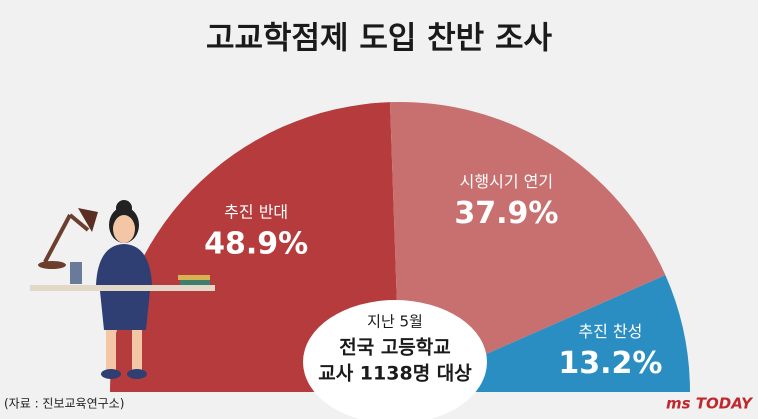 The height and width of the screenshot is (419, 758). What do you see at coordinates (610, 331) in the screenshot?
I see `slice-label: 추진 찬성` at bounding box center [610, 331].